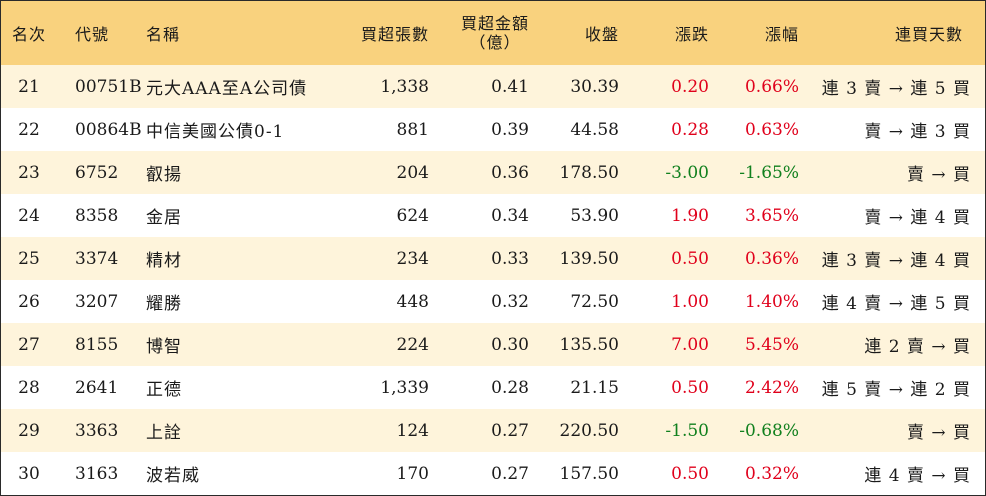 The width and height of the screenshot is (986, 496). I want to click on cell-rank: 22, so click(29, 129).